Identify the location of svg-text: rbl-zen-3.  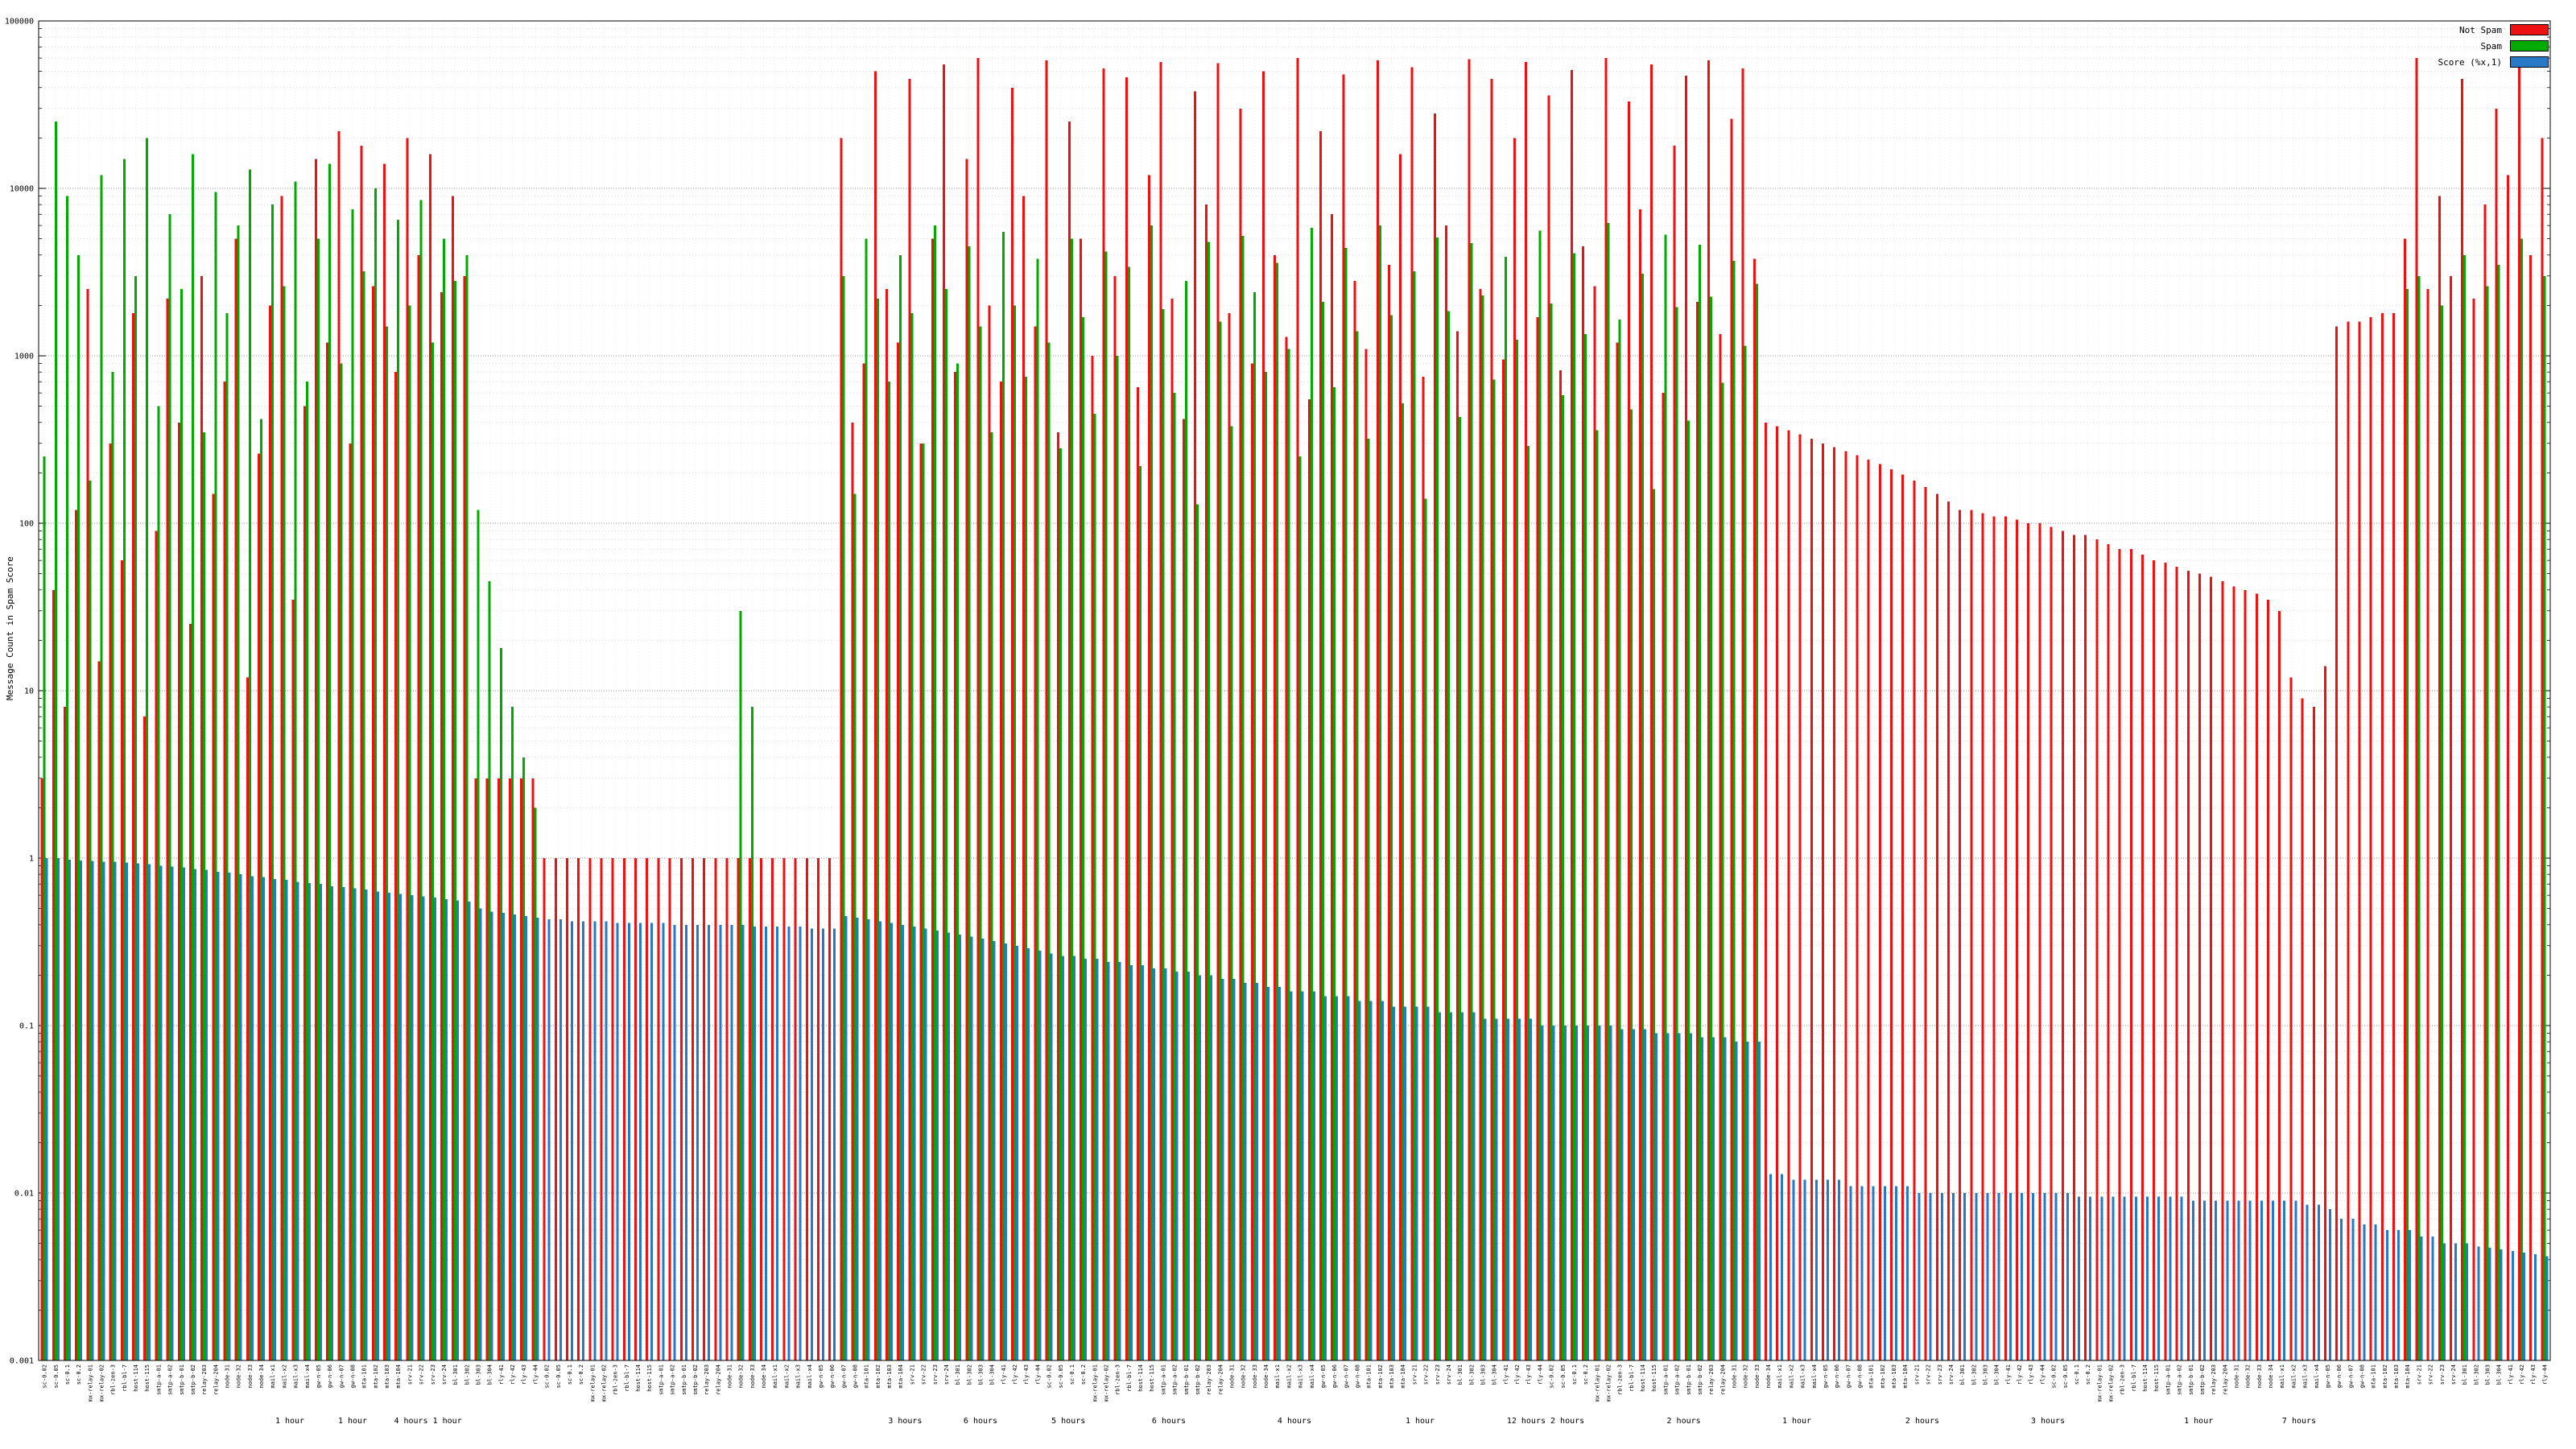
(1620, 1379).